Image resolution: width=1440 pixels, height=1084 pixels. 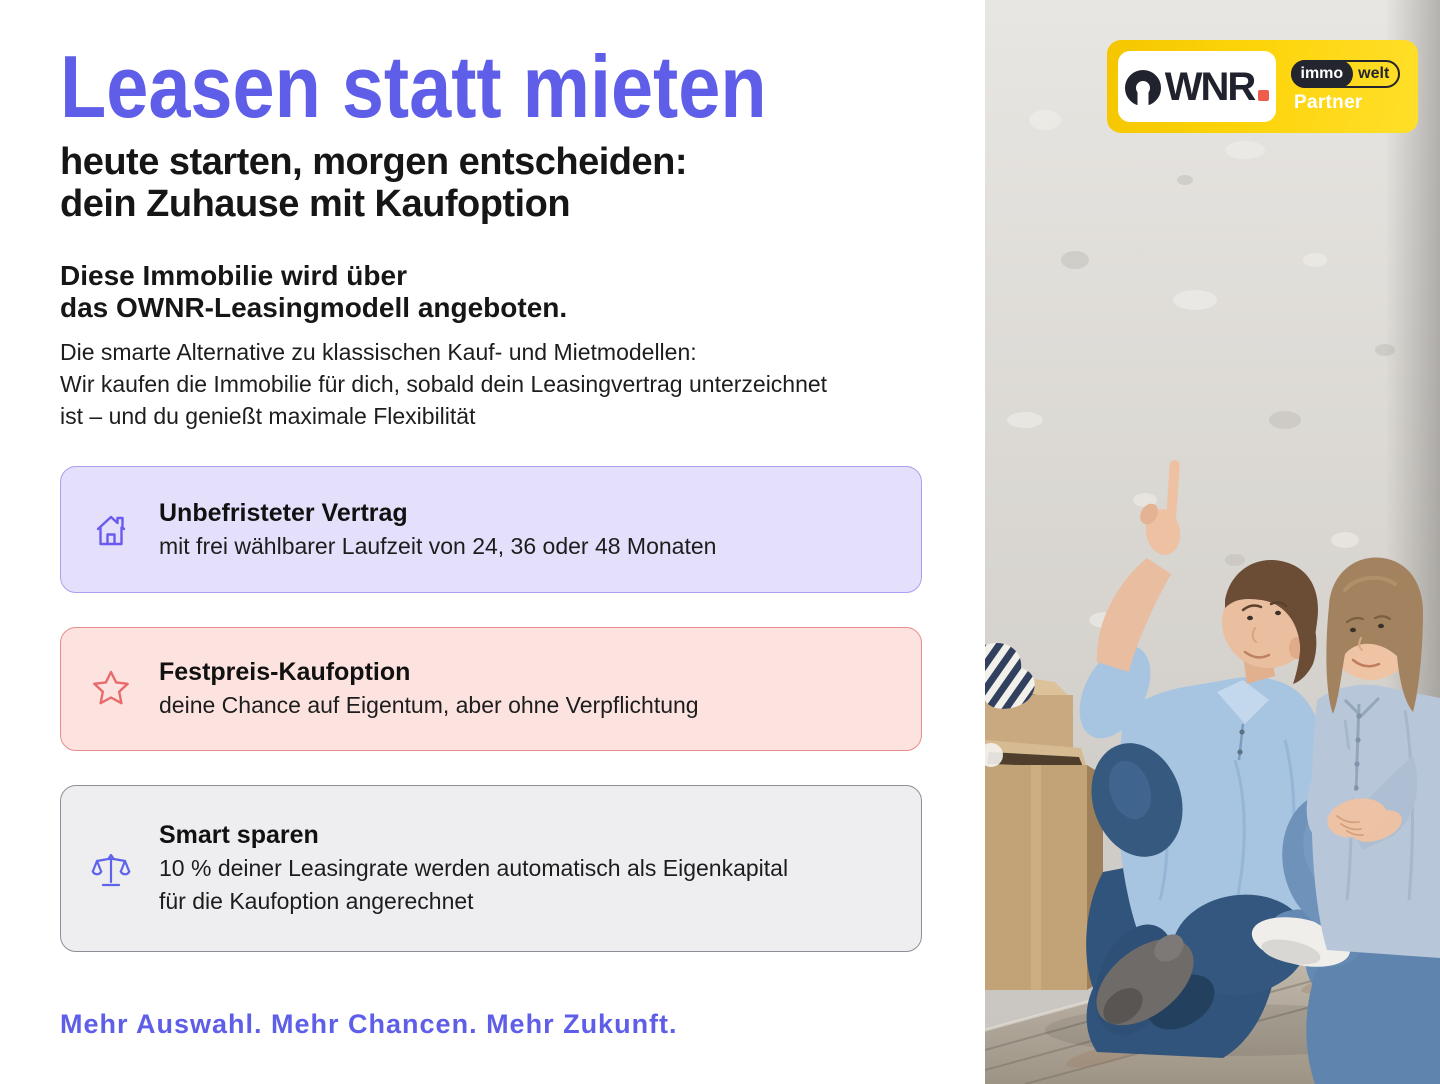 What do you see at coordinates (111, 530) in the screenshot?
I see `house-icon` at bounding box center [111, 530].